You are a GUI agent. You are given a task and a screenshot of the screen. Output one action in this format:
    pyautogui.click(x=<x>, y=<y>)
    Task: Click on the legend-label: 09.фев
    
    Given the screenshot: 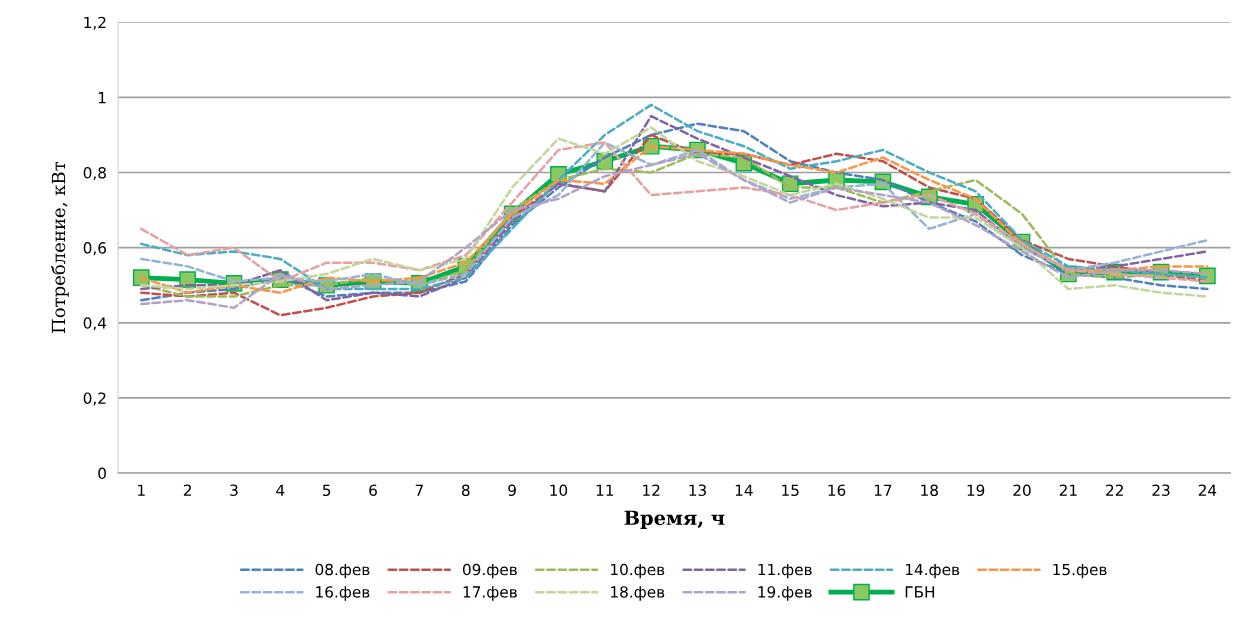 What is the action you would take?
    pyautogui.click(x=489, y=571)
    